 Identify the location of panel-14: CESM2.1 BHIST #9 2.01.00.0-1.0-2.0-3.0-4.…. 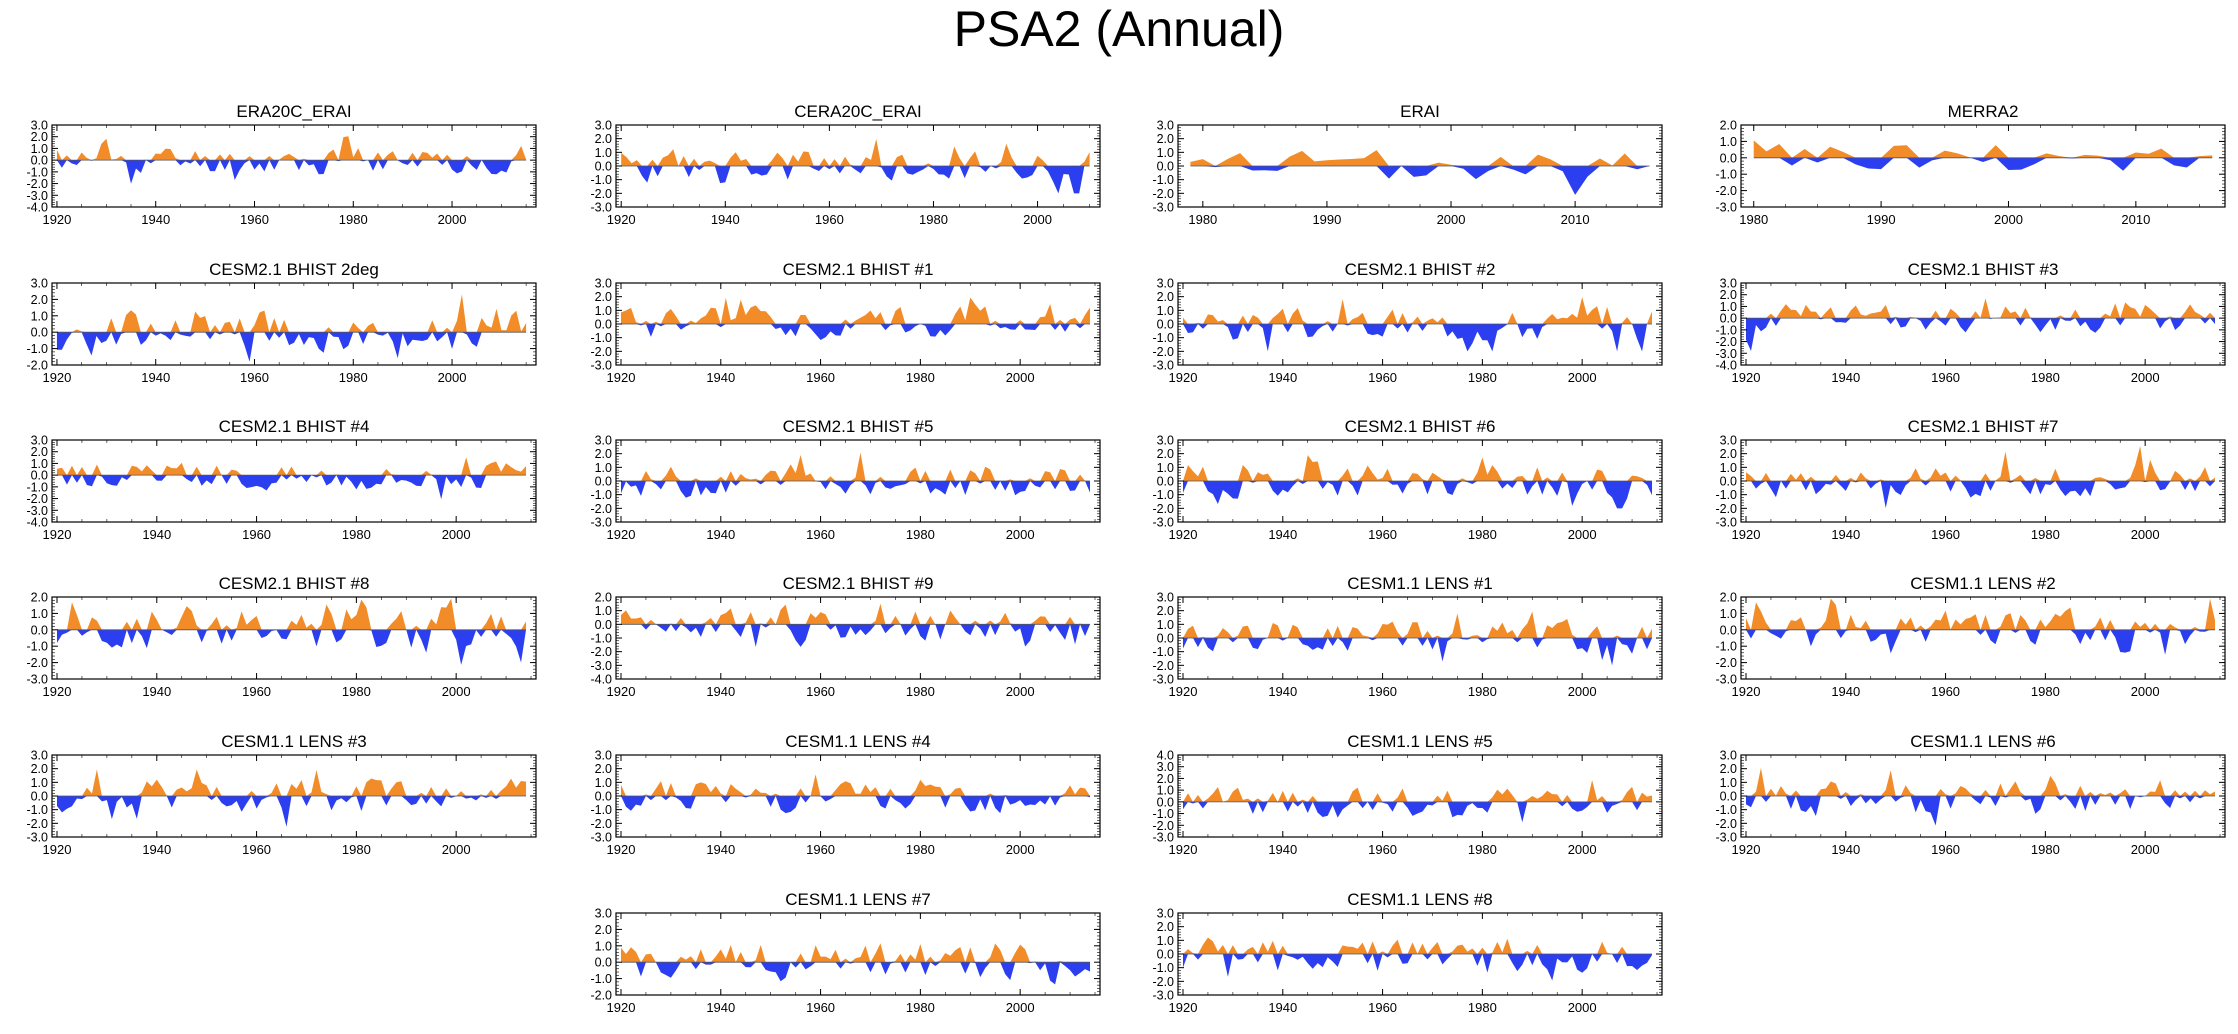
(845, 636).